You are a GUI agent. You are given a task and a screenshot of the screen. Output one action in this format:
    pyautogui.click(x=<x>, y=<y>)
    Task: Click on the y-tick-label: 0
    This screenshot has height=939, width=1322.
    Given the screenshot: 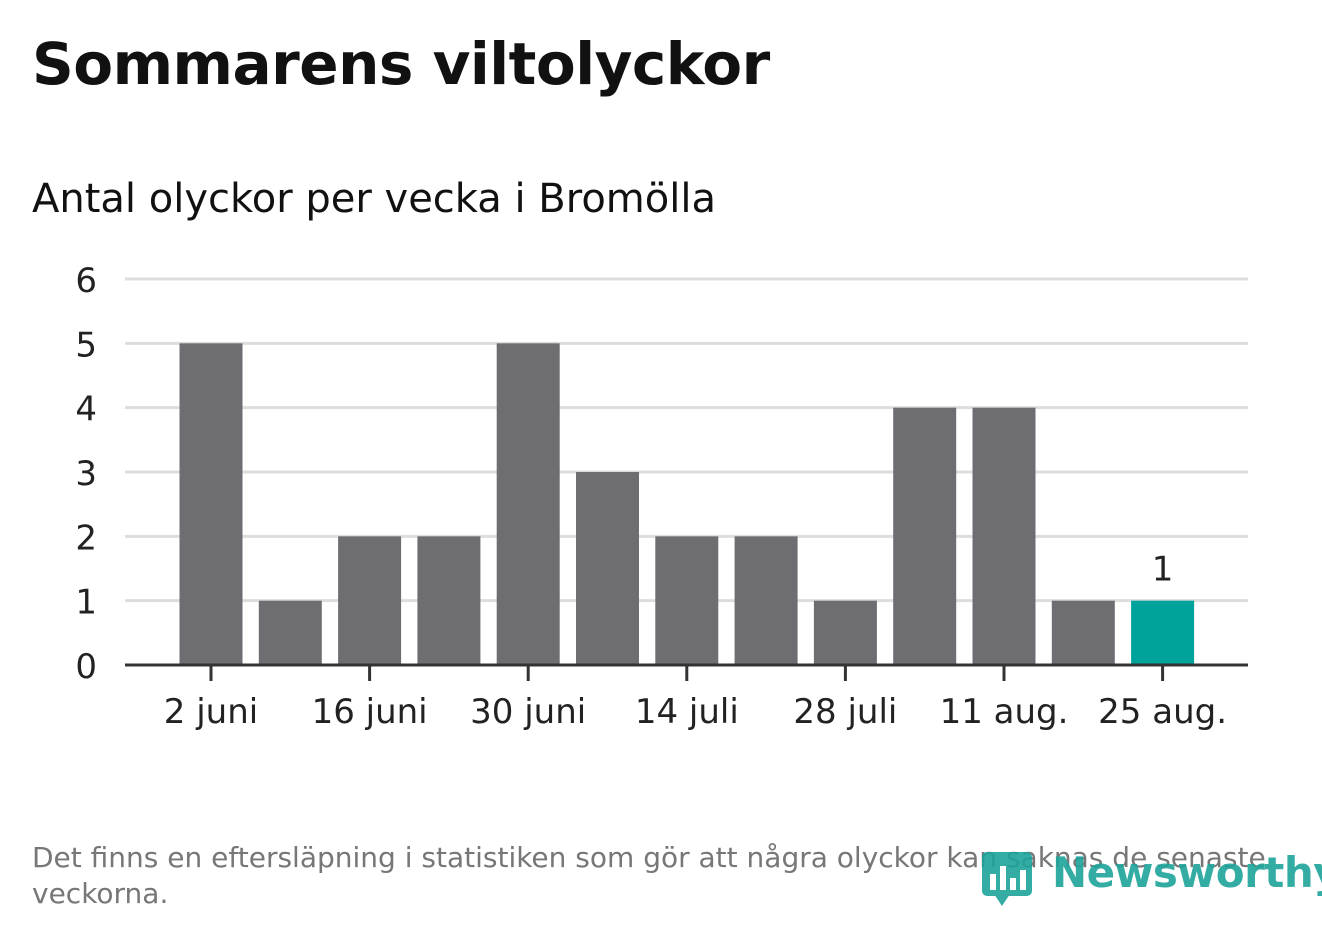 What is the action you would take?
    pyautogui.click(x=86, y=667)
    